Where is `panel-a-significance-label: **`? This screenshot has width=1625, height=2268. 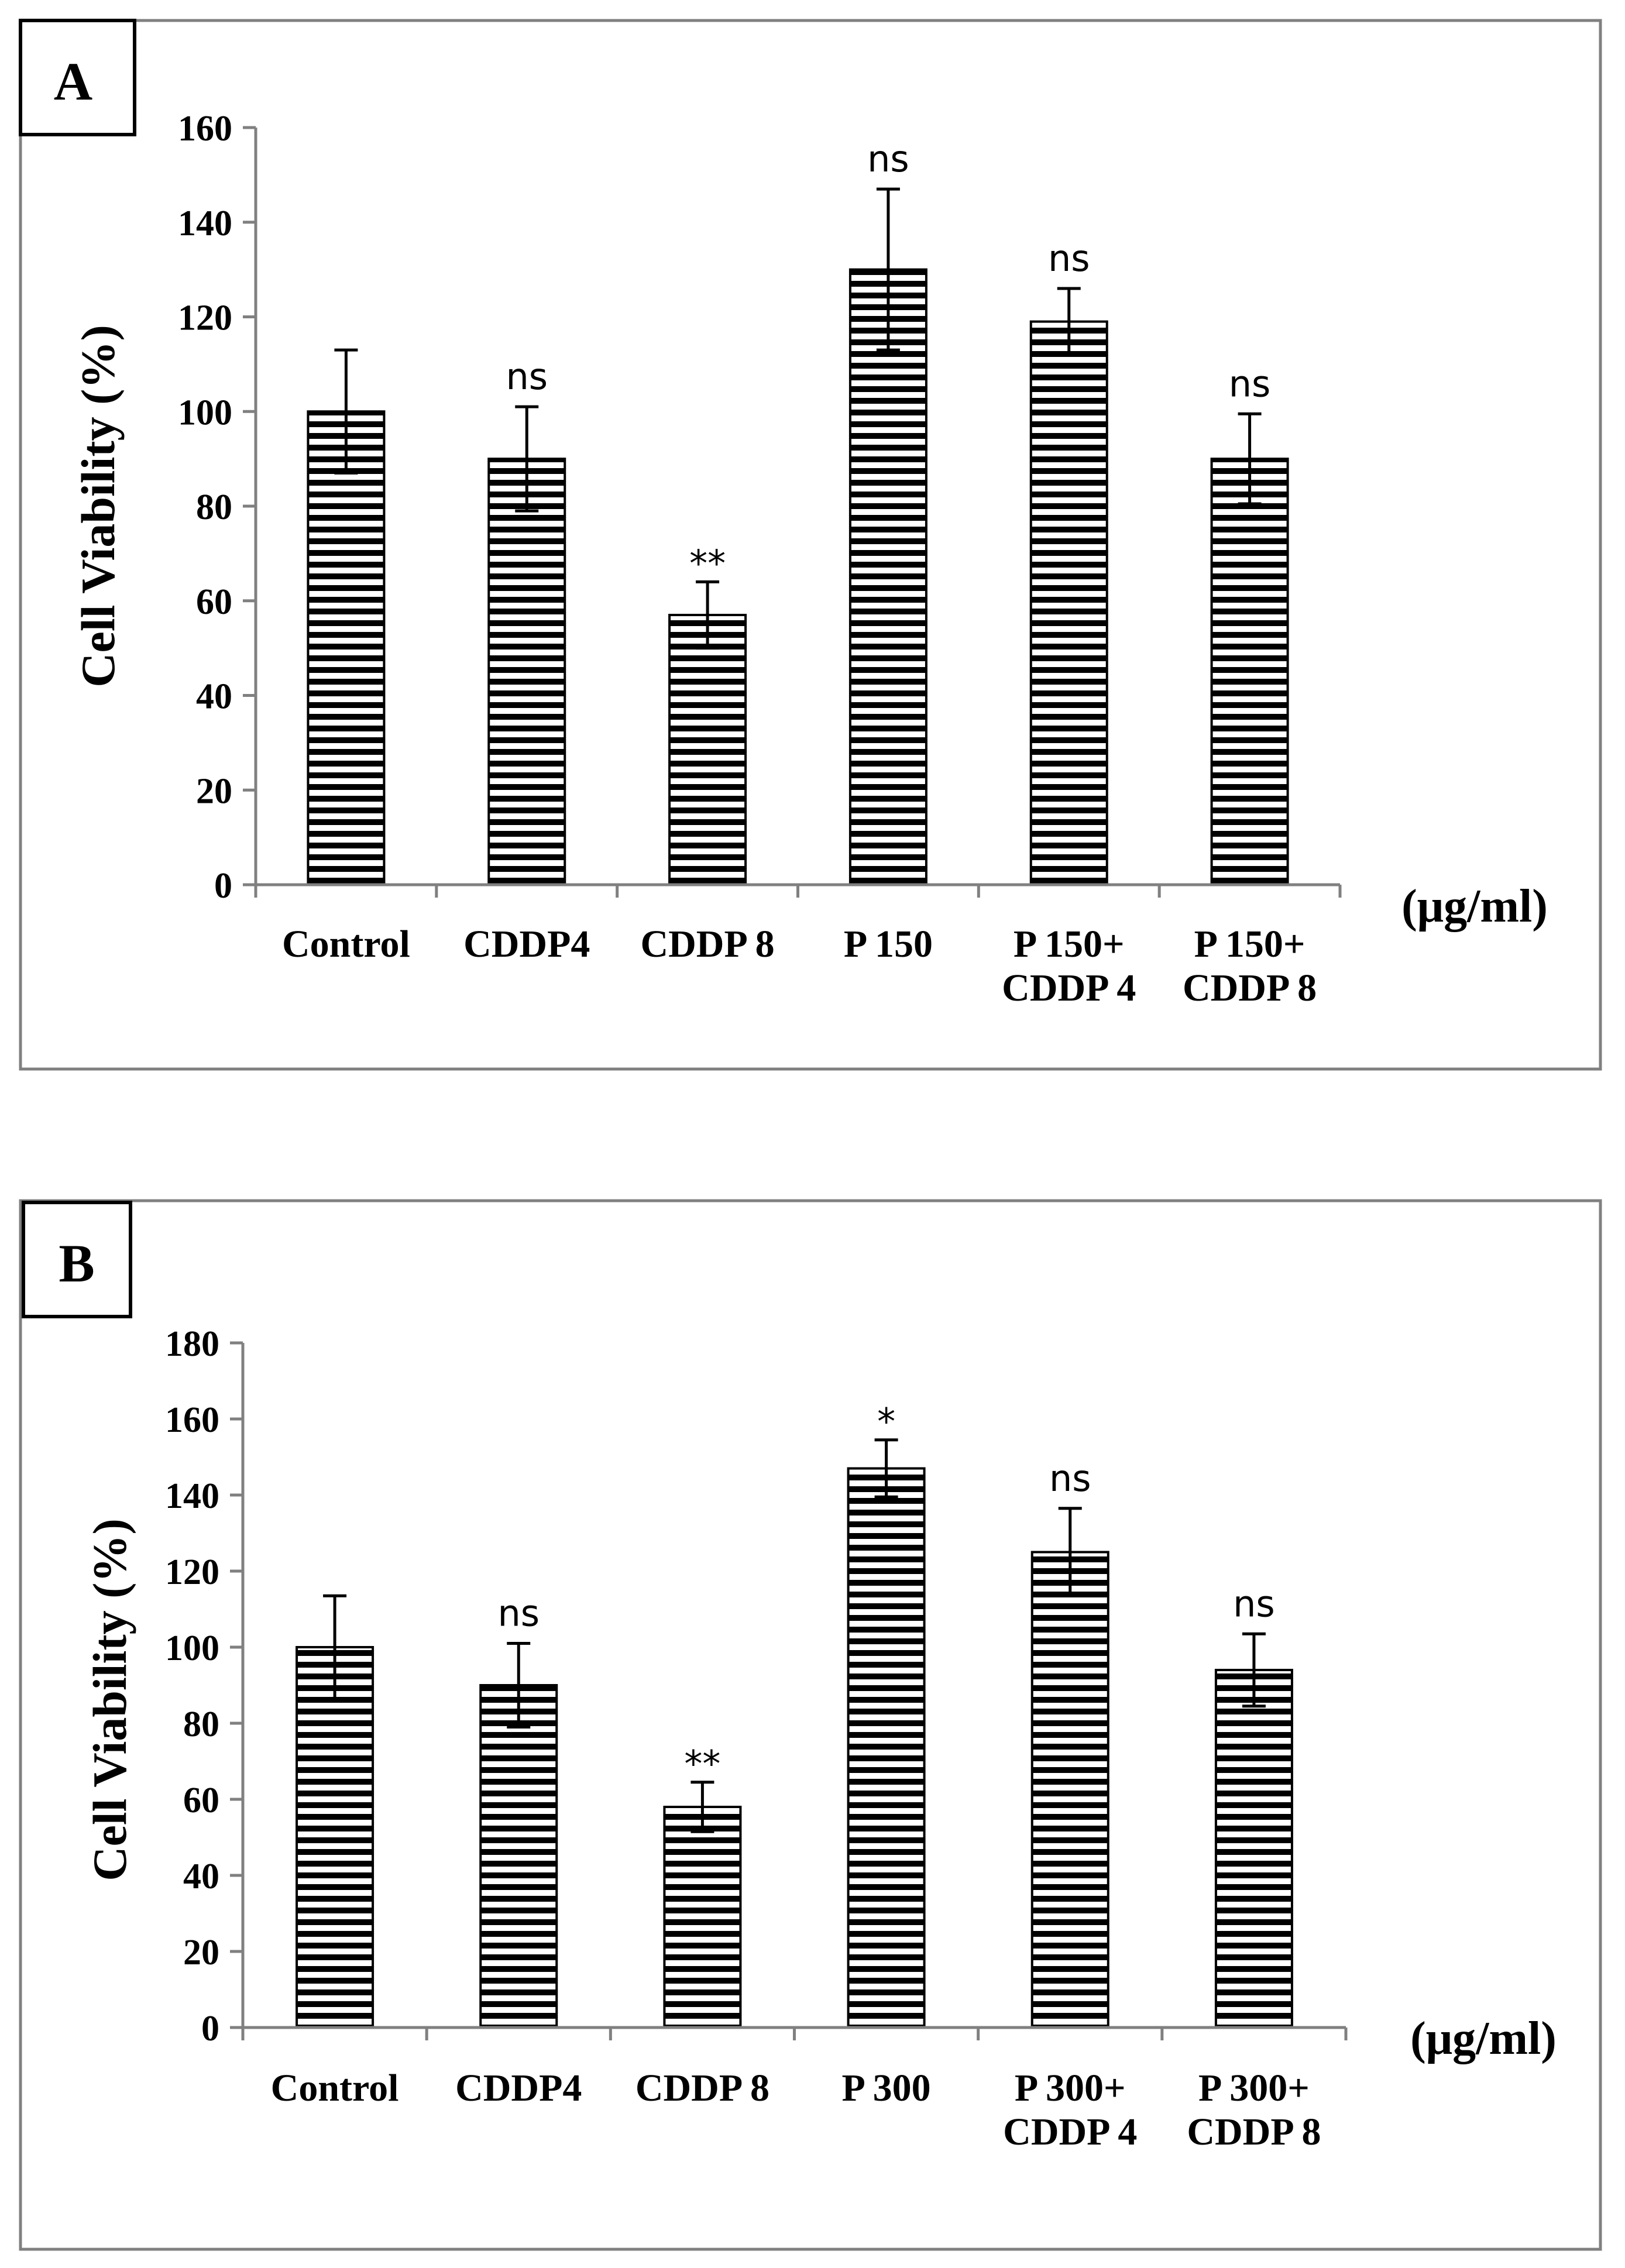 panel-a-significance-label: ** is located at coordinates (708, 563).